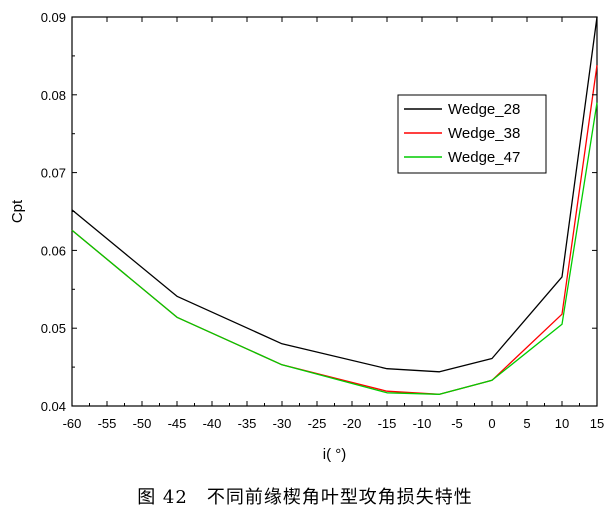 Image resolution: width=610 pixels, height=518 pixels. I want to click on y-tick-label: 0.07, so click(53, 173).